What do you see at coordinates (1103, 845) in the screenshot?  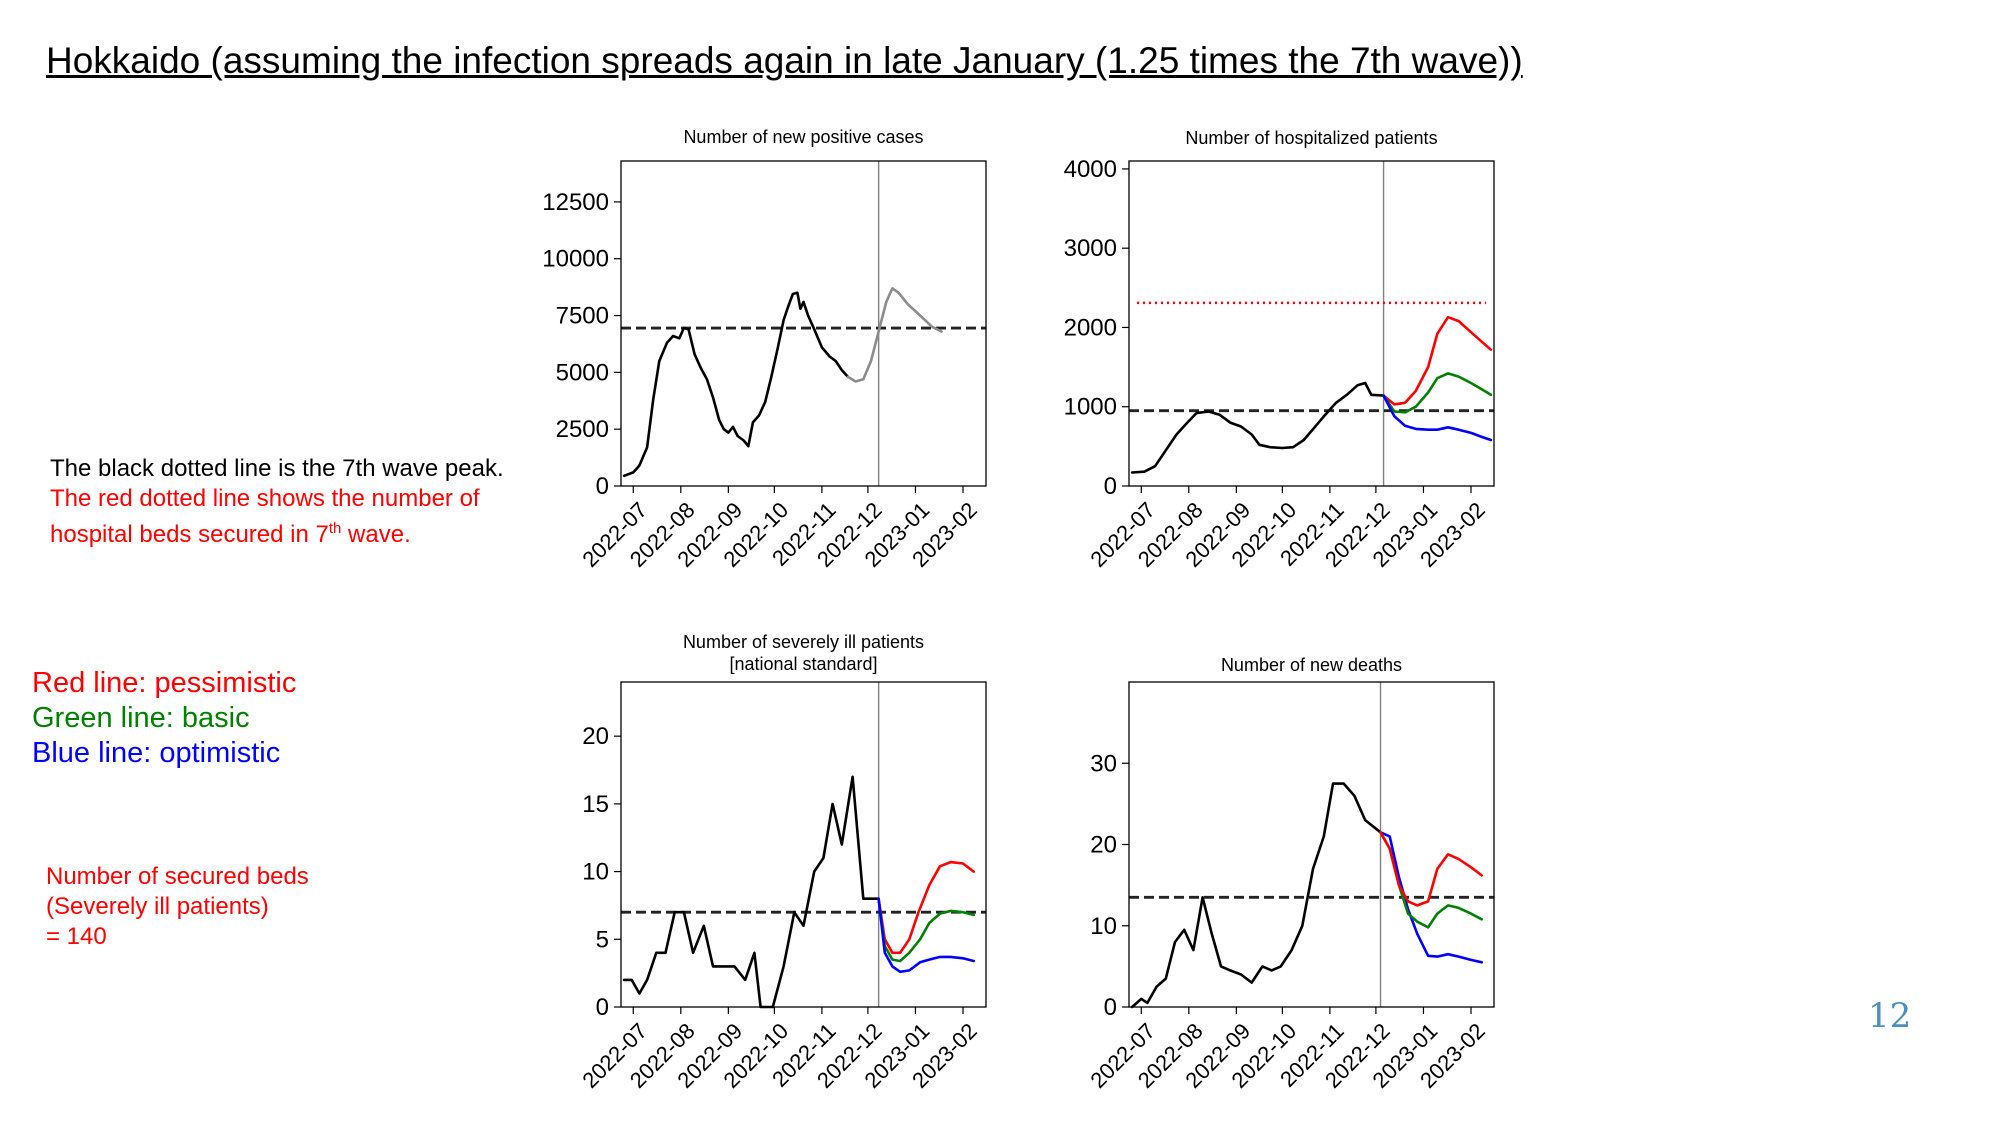 I see `number-of-new-deaths-y-tick-label: 20` at bounding box center [1103, 845].